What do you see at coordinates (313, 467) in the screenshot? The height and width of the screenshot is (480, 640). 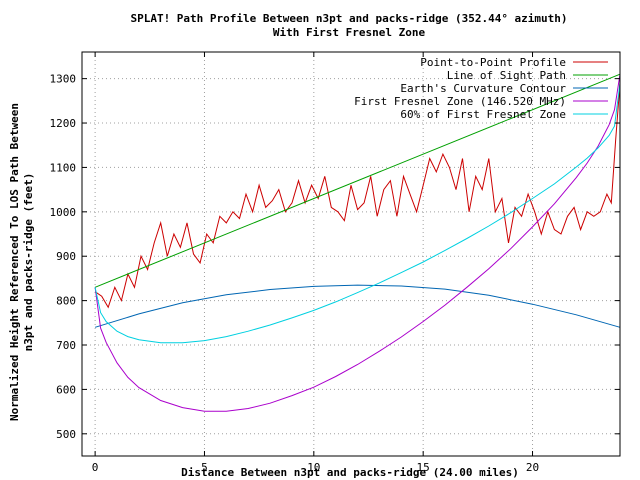 I see `x-tick-label: 10` at bounding box center [313, 467].